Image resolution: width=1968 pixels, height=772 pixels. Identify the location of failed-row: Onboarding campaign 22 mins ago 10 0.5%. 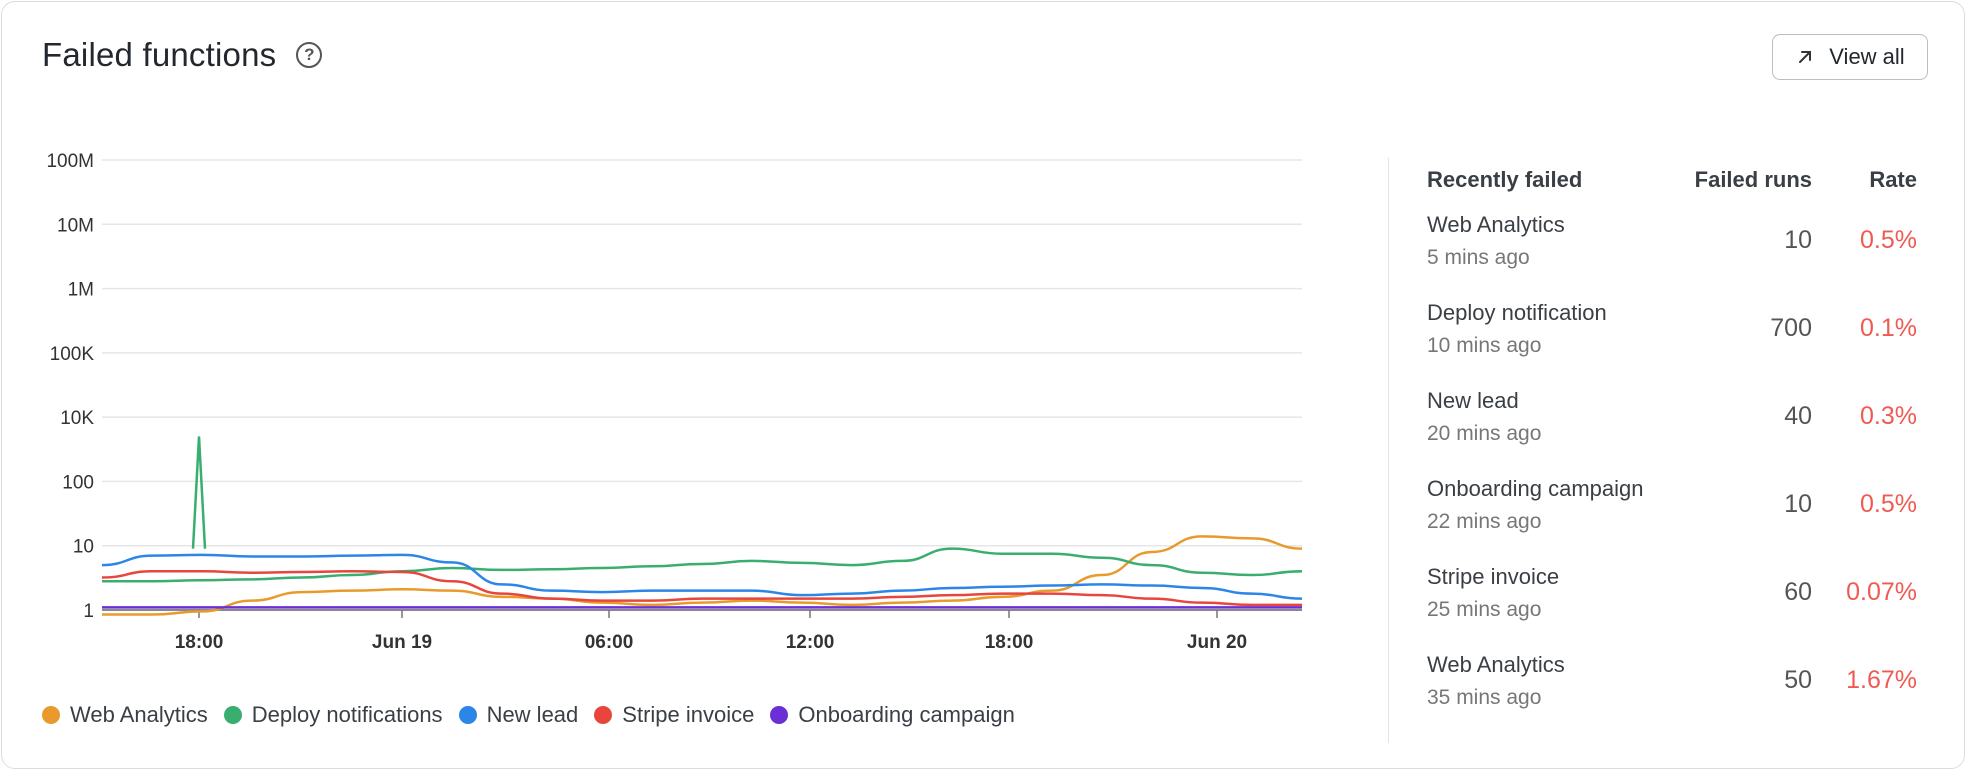
(1672, 506).